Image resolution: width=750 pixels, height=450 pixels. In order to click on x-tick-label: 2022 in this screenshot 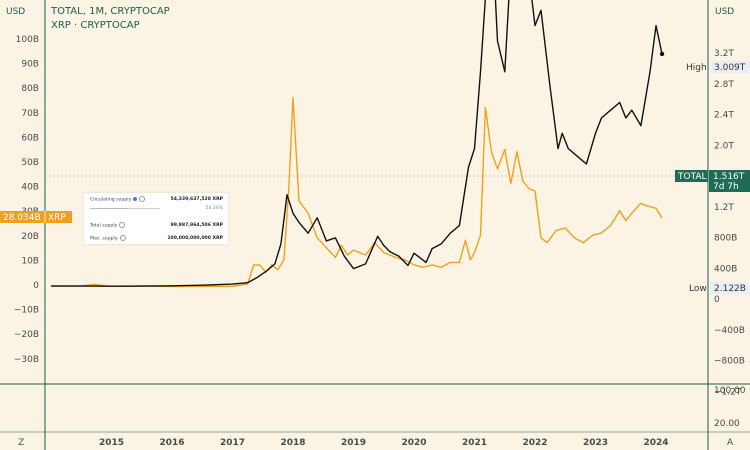, I will do `click(534, 443)`.